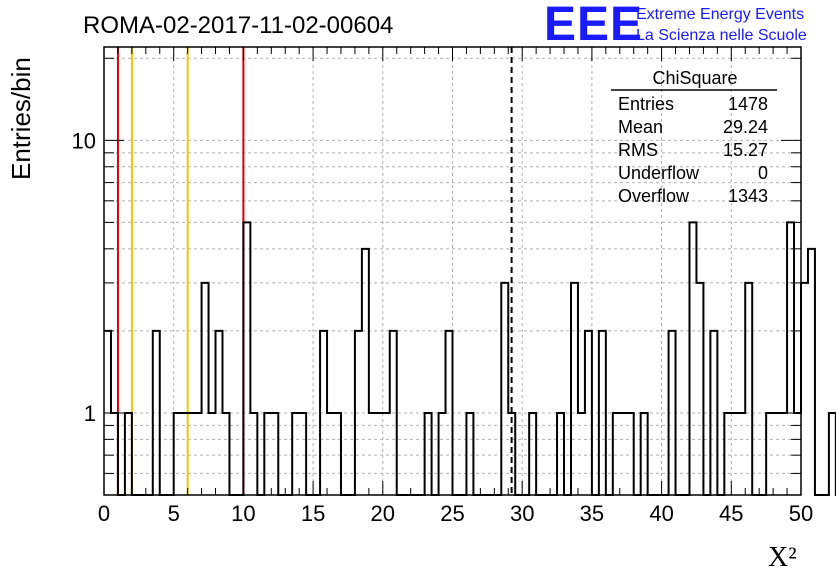 The width and height of the screenshot is (836, 572). What do you see at coordinates (522, 513) in the screenshot?
I see `x-tick-label: 30` at bounding box center [522, 513].